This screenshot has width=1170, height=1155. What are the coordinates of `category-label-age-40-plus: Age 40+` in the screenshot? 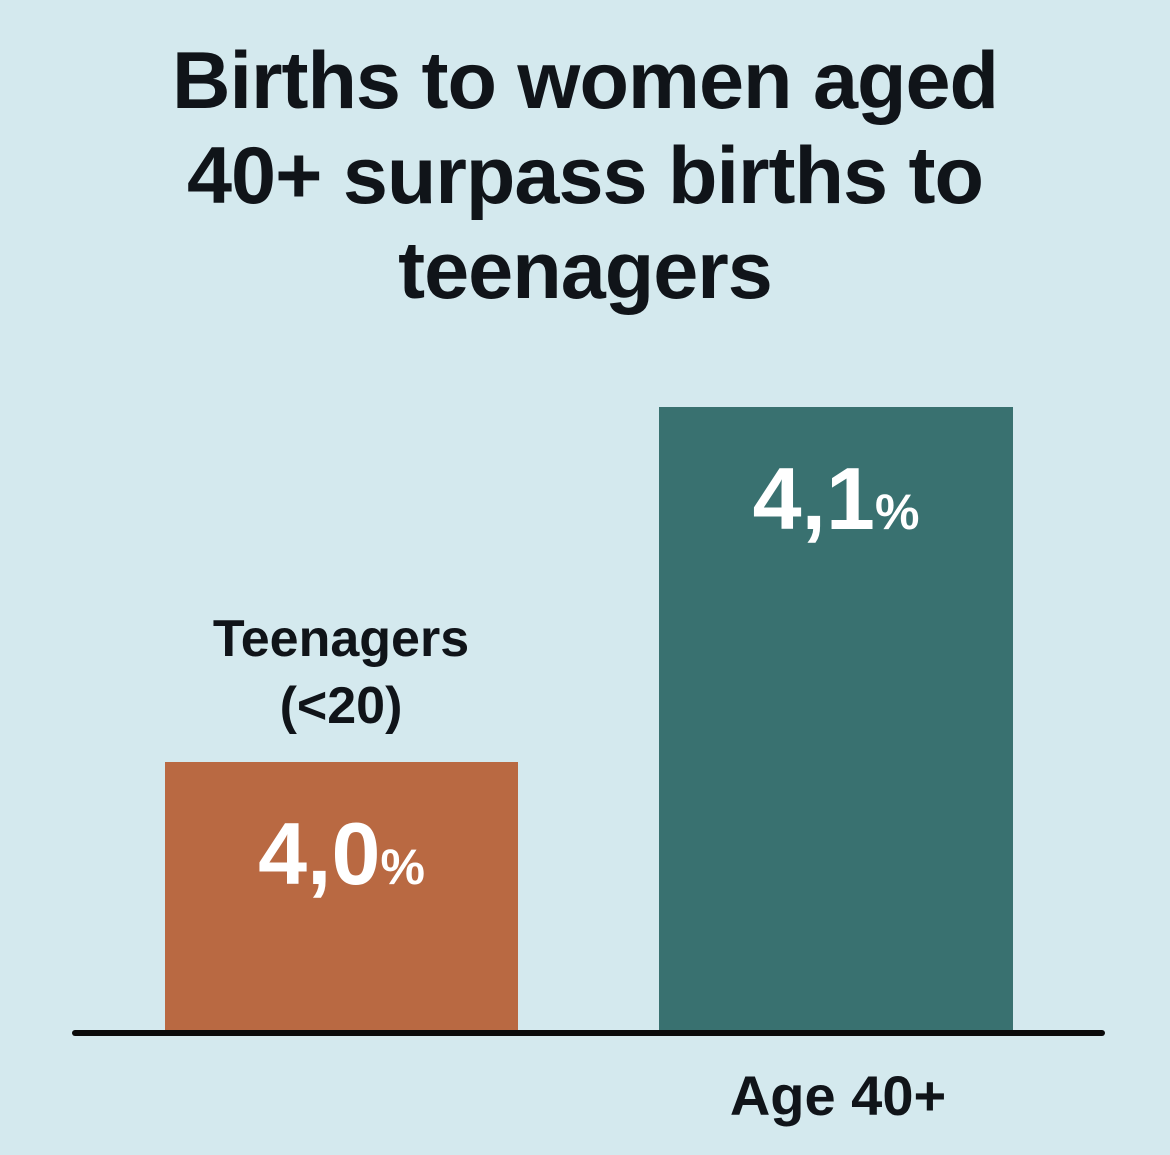 It's located at (838, 1095).